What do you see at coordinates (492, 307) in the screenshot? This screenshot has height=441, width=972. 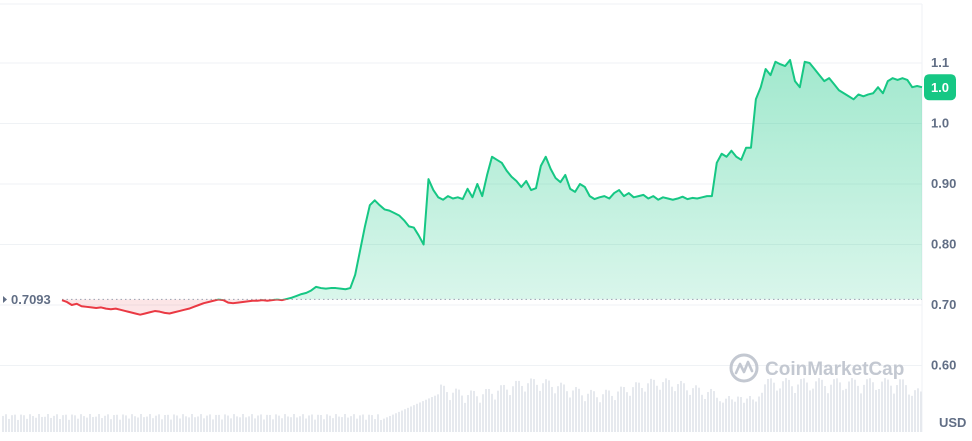 I see `price-area-down` at bounding box center [492, 307].